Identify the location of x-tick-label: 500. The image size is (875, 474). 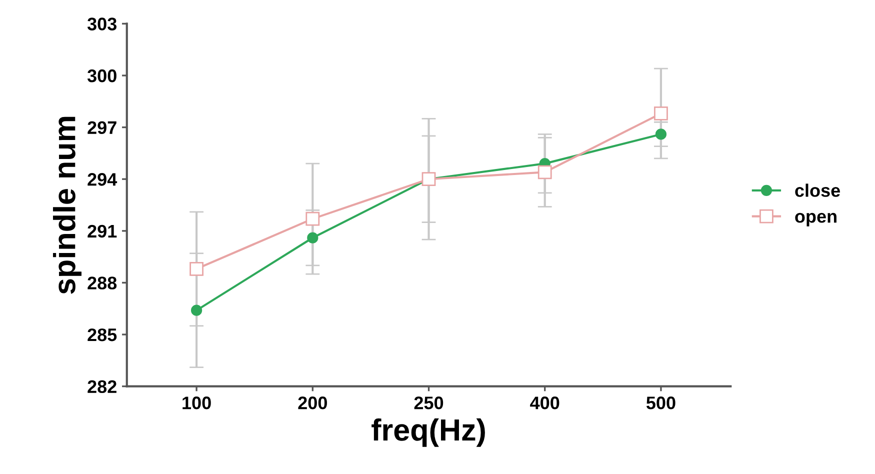
(661, 403).